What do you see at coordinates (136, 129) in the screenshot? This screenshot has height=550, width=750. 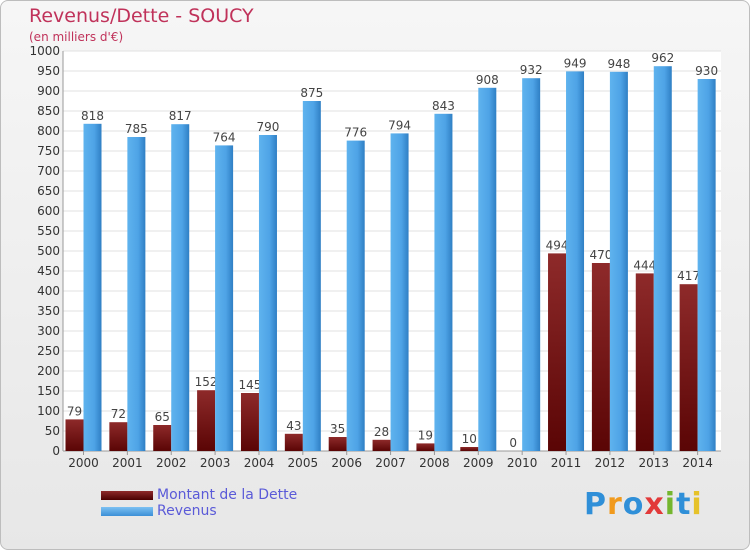 I see `data-label-revenus: 785` at bounding box center [136, 129].